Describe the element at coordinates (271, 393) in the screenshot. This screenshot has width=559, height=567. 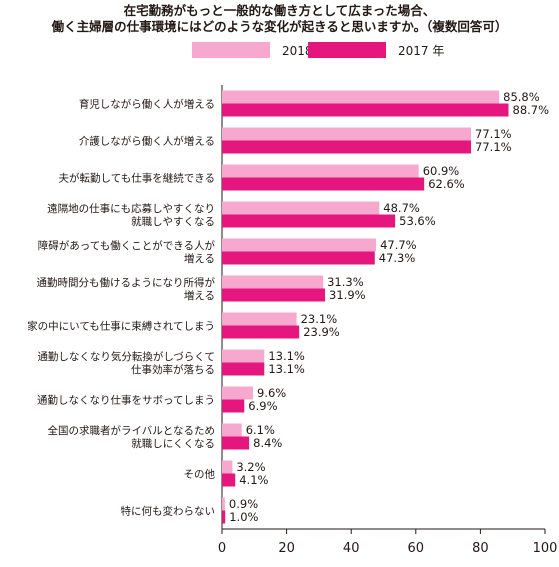
I see `value-label-2018: 9.6%` at that location.